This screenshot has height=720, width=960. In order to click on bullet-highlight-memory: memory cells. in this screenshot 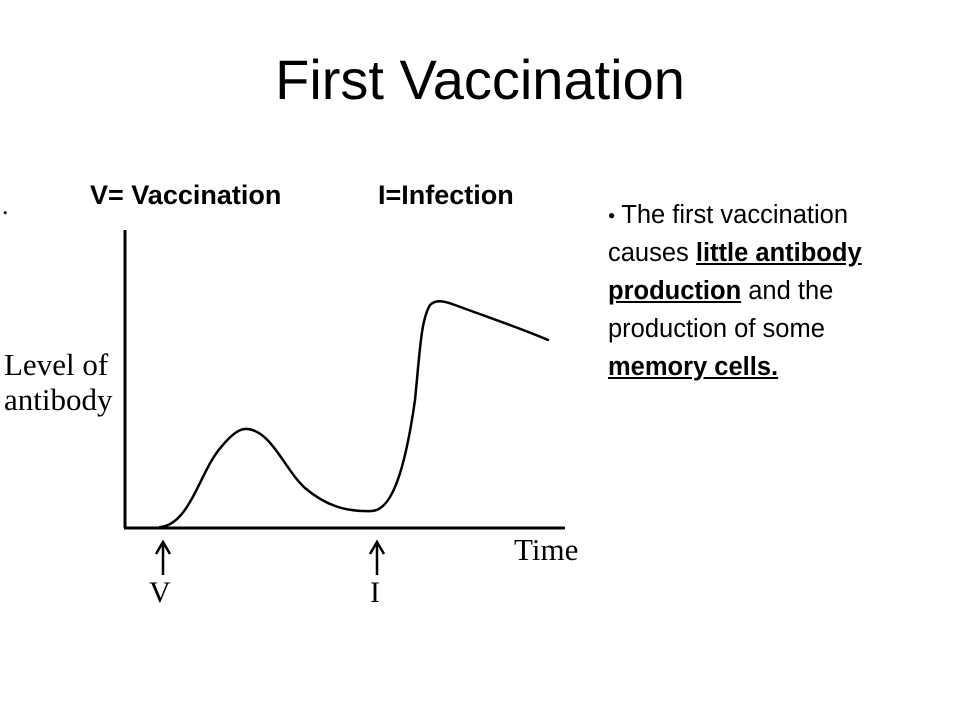, I will do `click(693, 367)`.